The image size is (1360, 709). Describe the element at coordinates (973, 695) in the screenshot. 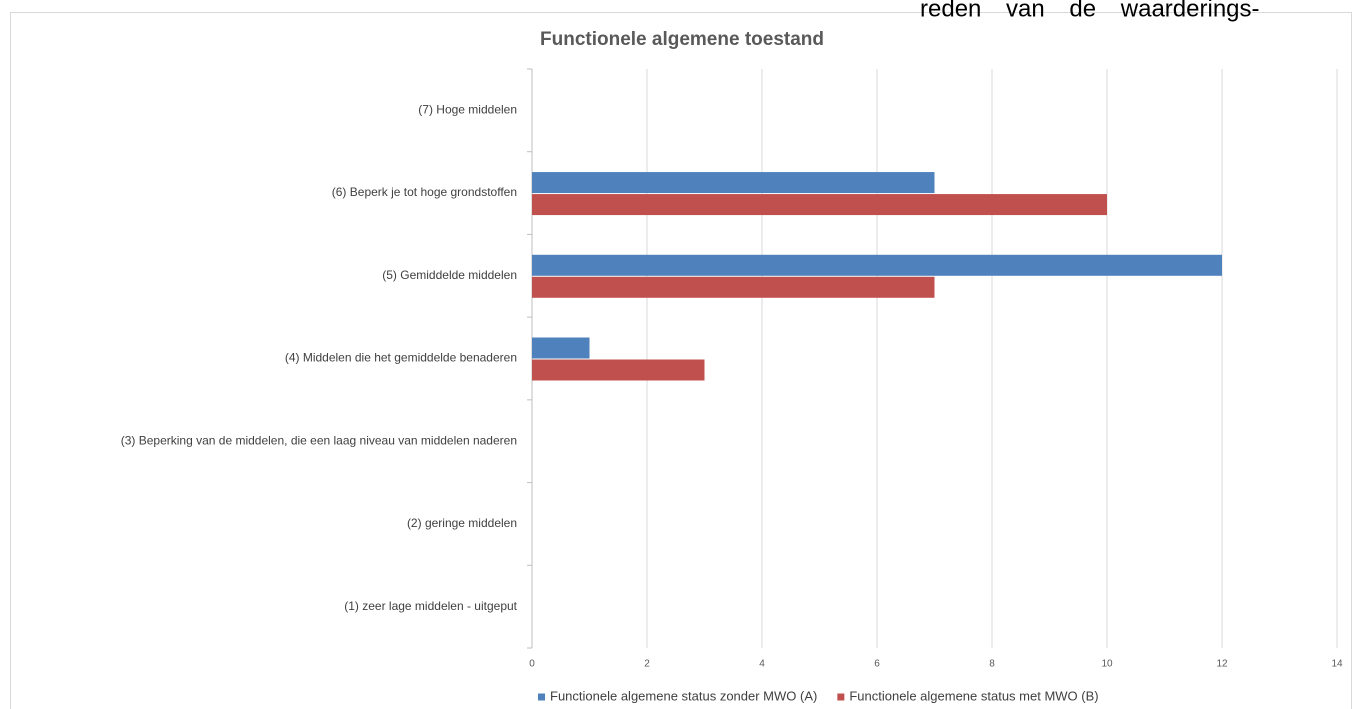

I see `legend-label: Functionele algemene status met MWO (B)` at that location.